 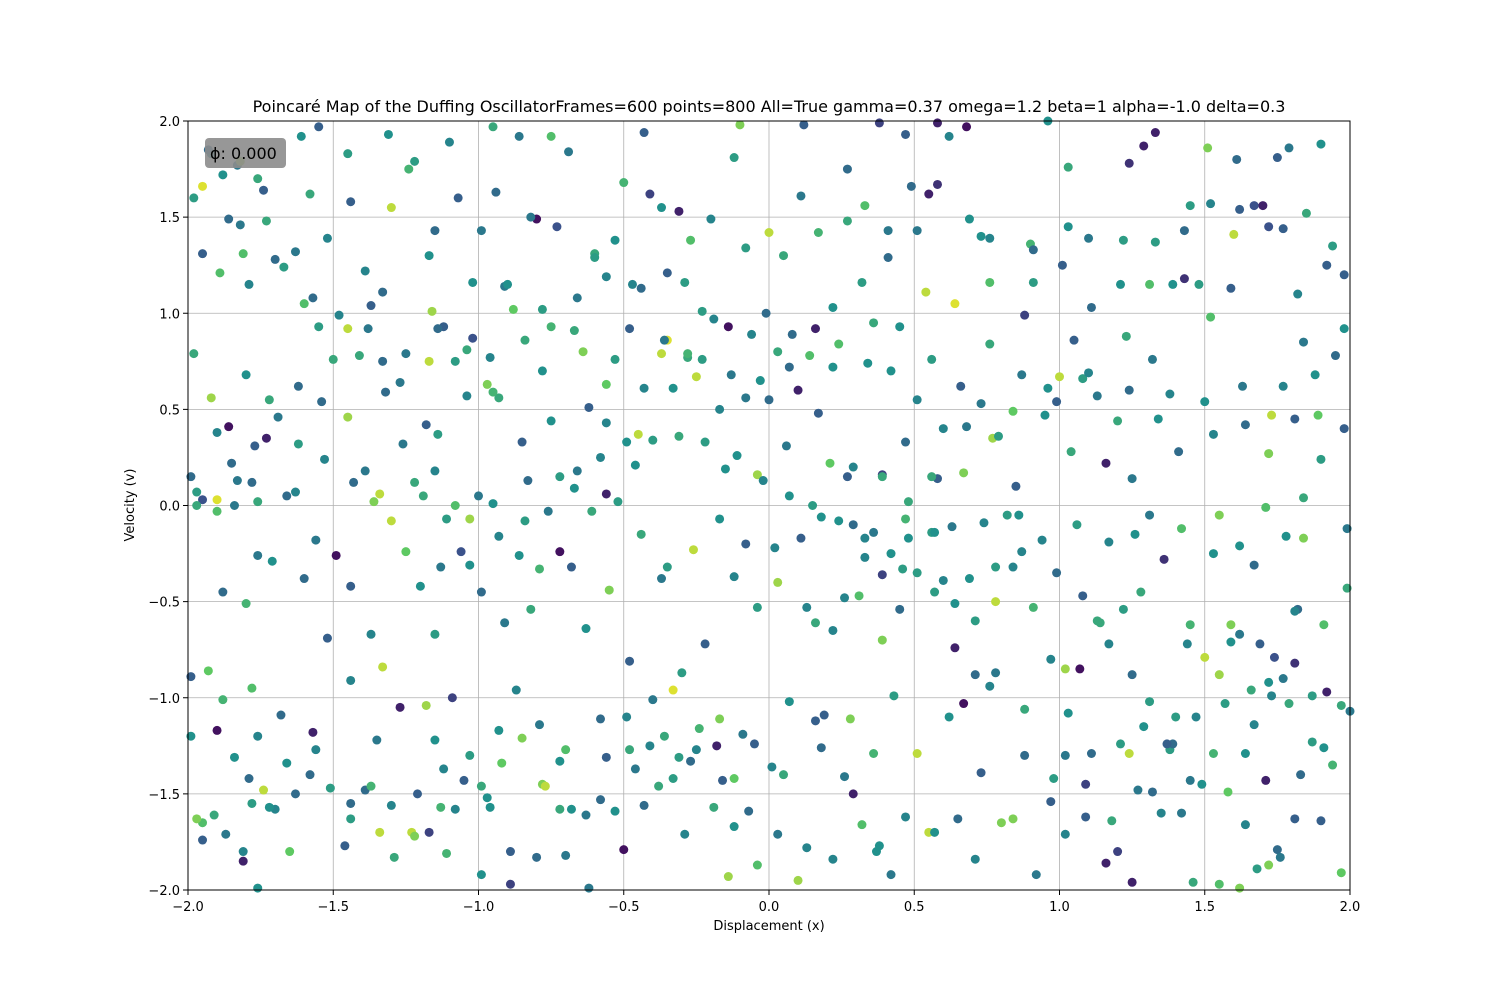 I want to click on x-tick-label: −0.5, so click(x=624, y=907).